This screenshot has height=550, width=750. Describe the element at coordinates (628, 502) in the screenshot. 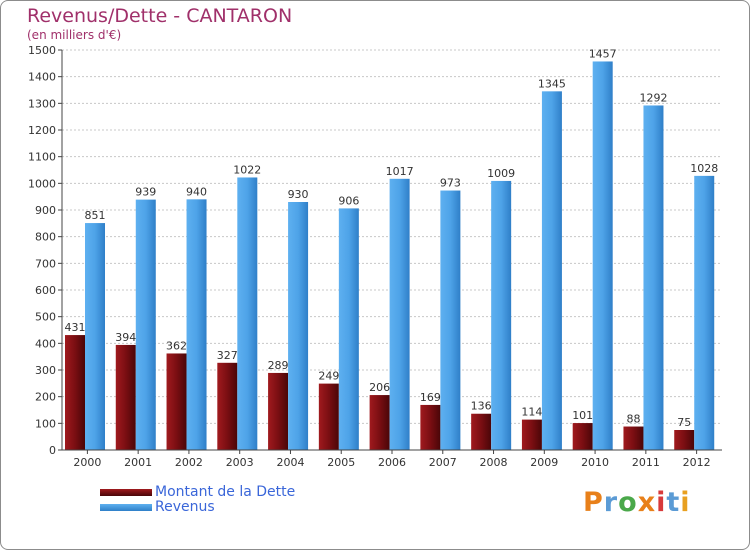

I see `logo-letter: o` at that location.